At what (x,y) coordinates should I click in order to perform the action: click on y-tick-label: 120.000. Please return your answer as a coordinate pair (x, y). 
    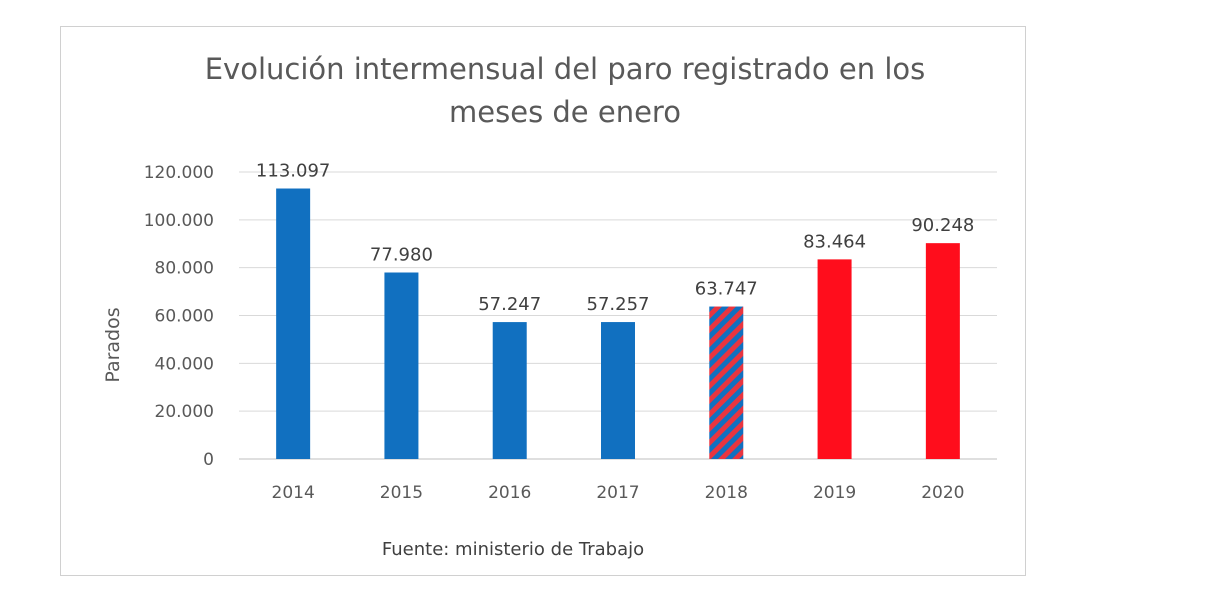
    Looking at the image, I should click on (179, 173).